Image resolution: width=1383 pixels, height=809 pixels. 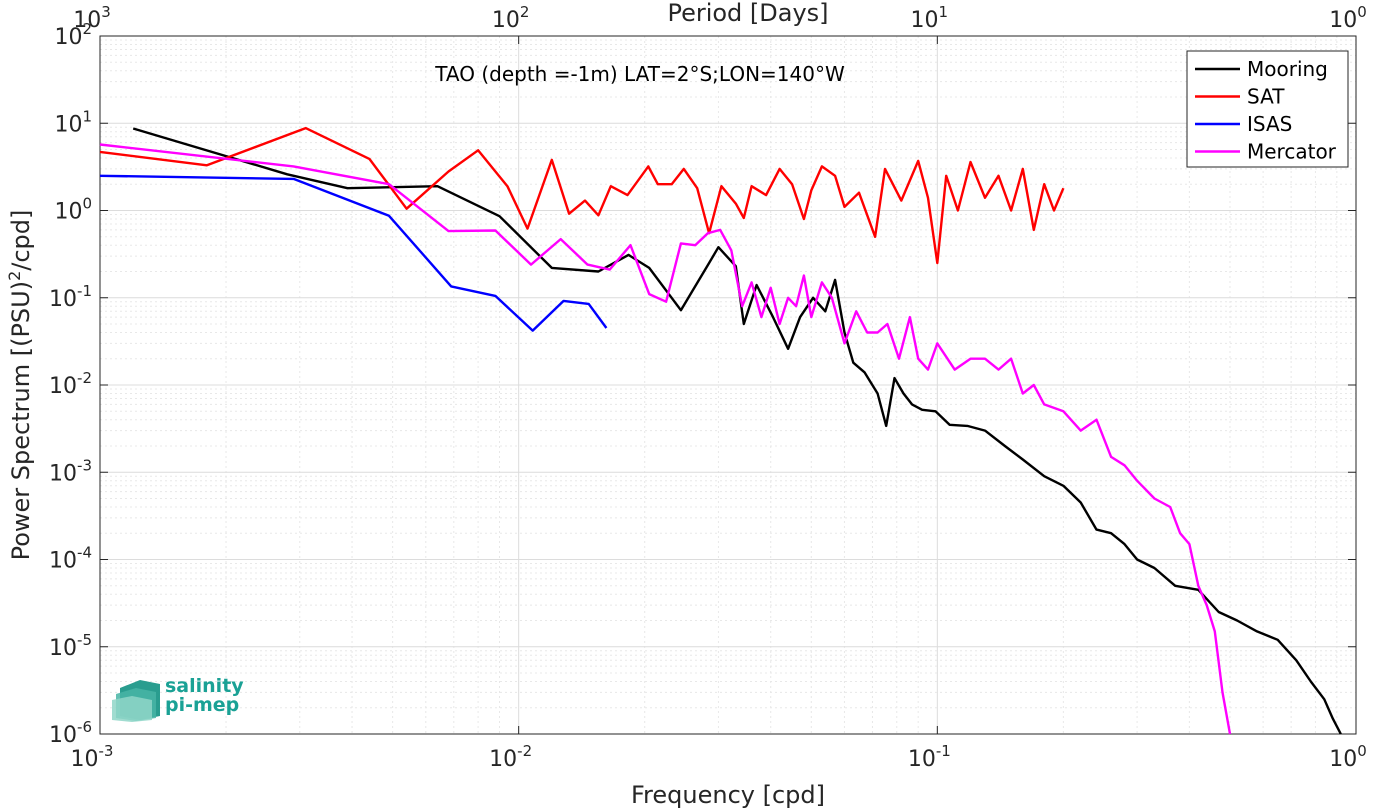 I want to click on y-axis-label: Power Spectrum [(PSU)2/cpd], so click(x=20, y=385).